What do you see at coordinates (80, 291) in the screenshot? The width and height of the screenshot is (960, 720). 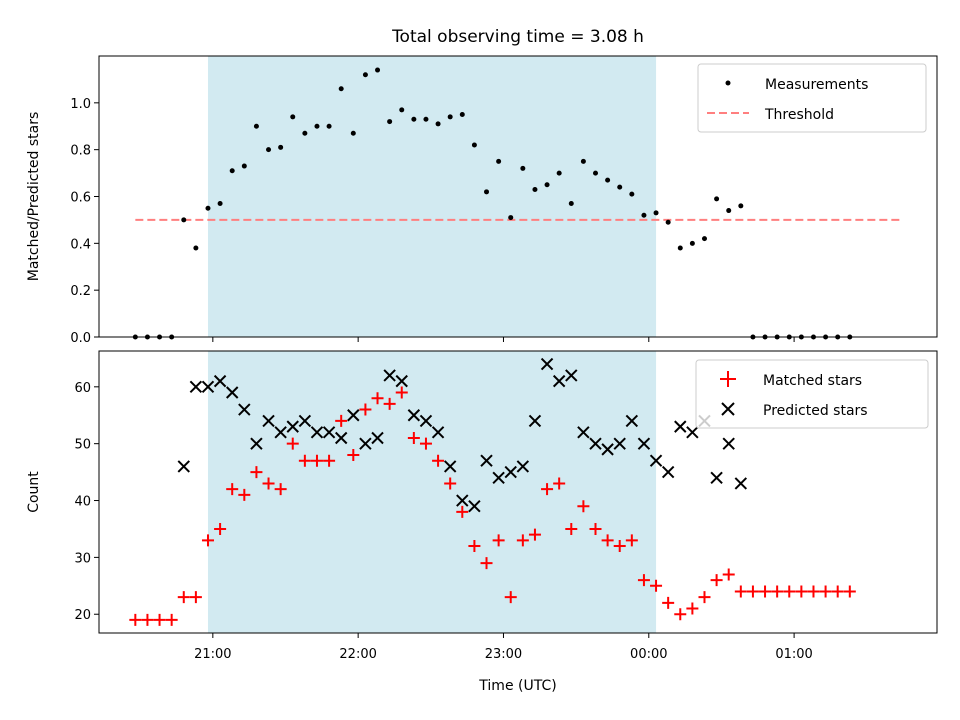 I see `y-tick-label: 0.2` at bounding box center [80, 291].